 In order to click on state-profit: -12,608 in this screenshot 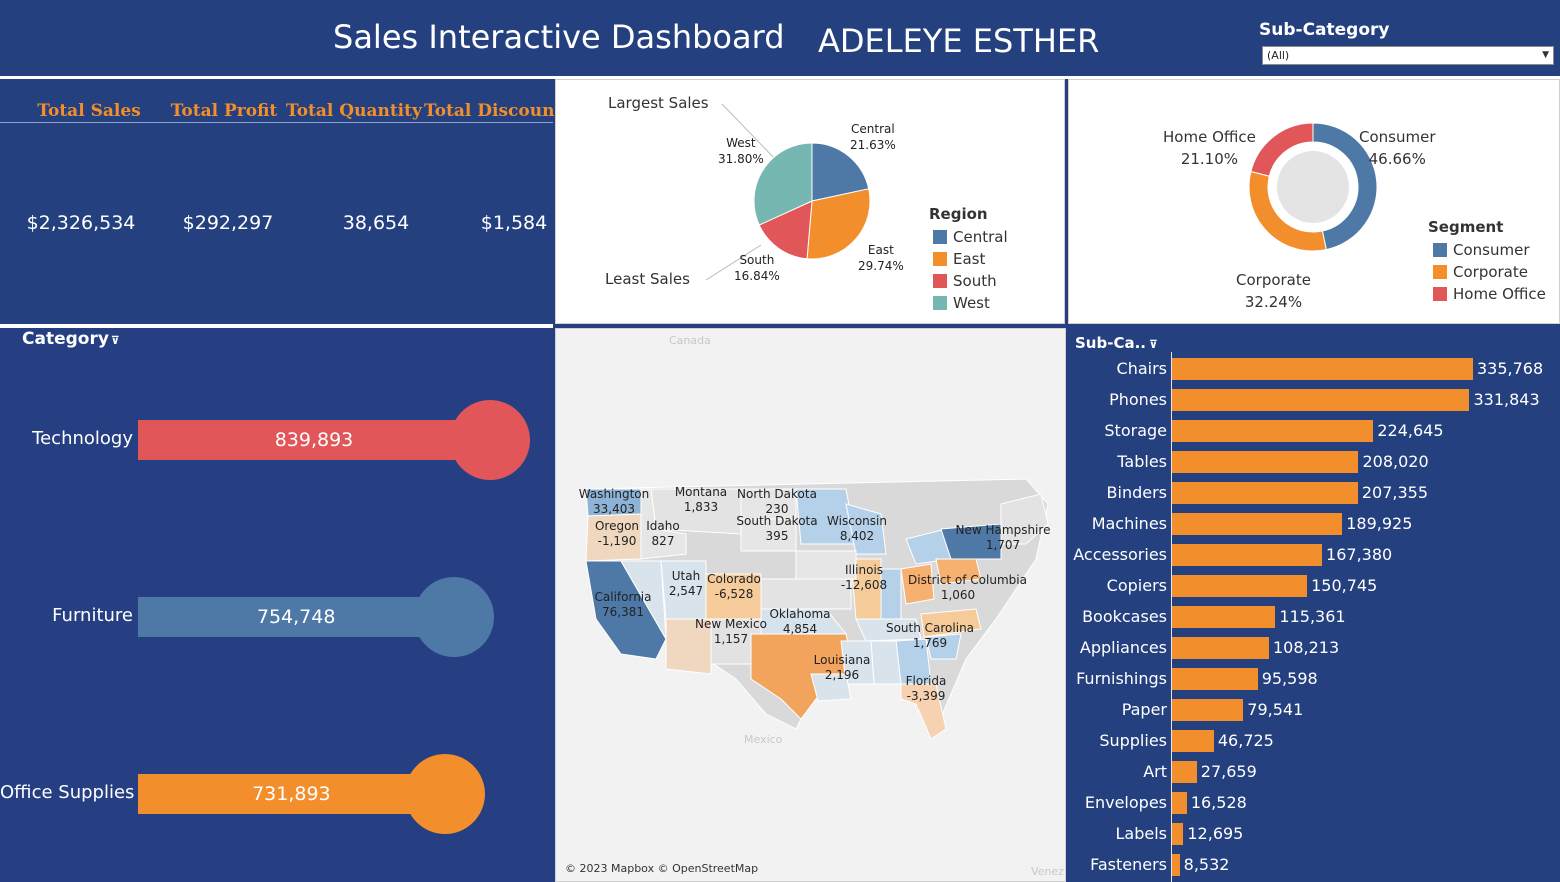, I will do `click(864, 585)`.